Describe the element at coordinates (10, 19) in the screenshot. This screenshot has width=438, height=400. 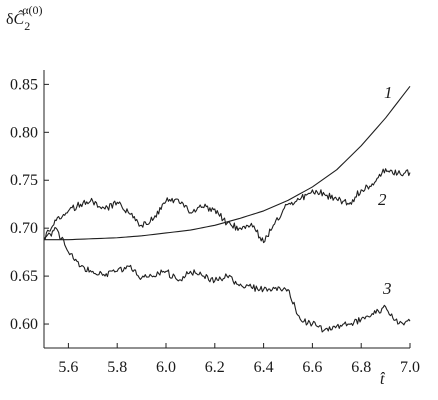
I see `y-axis-title-delta: δ` at that location.